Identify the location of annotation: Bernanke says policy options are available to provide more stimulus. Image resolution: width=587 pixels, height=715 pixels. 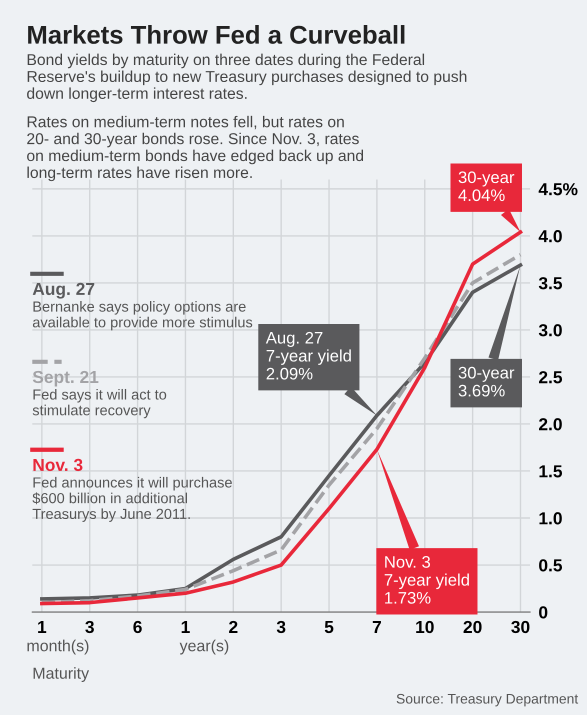
(142, 315).